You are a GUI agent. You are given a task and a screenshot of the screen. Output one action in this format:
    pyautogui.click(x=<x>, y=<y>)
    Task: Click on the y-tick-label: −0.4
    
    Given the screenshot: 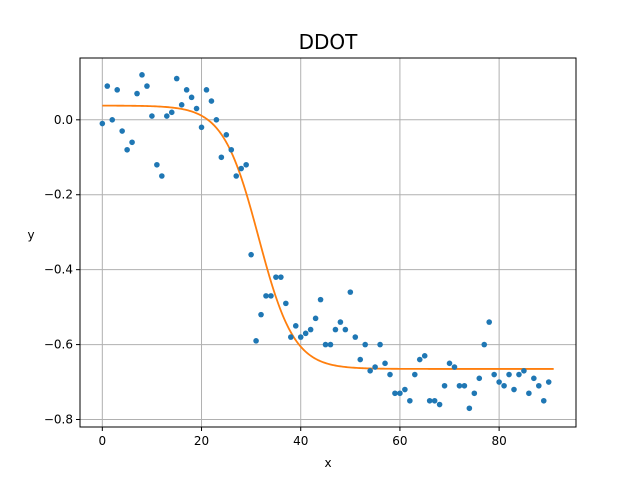 What is the action you would take?
    pyautogui.click(x=58, y=270)
    